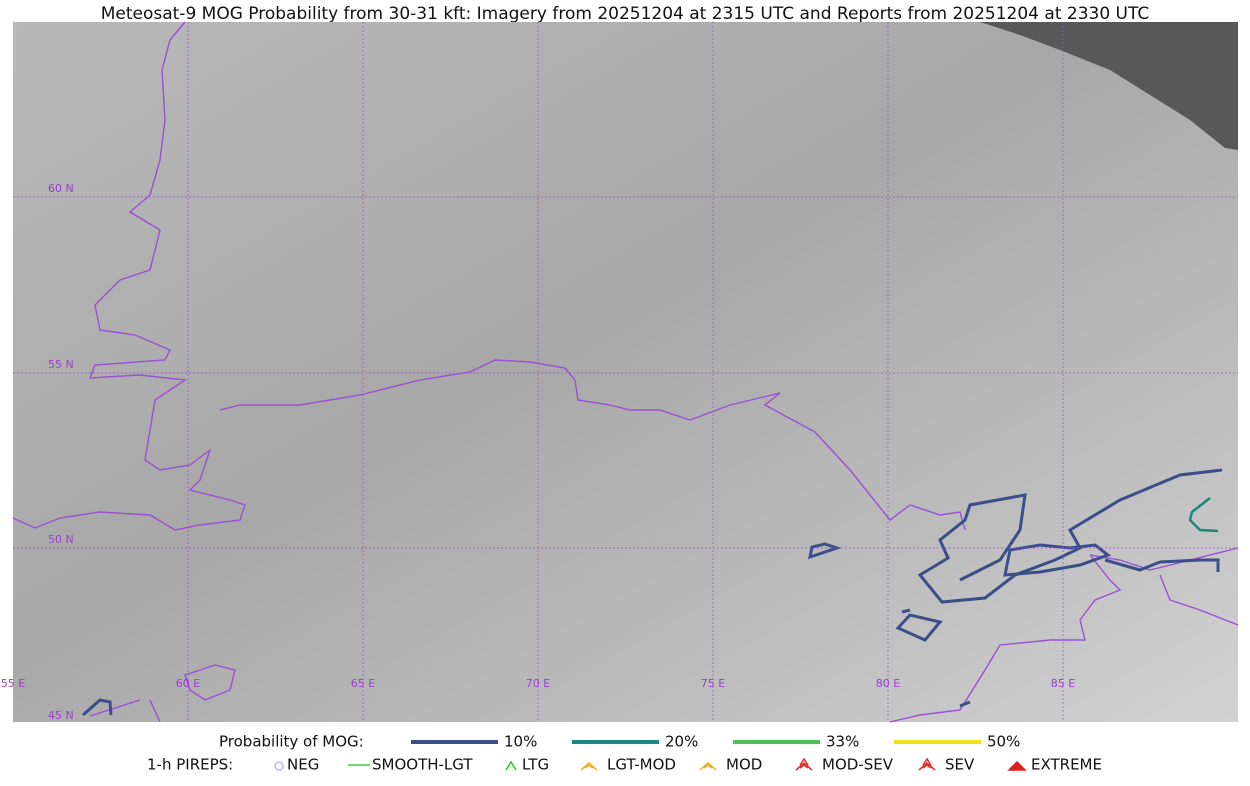  I want to click on legend-heading: Probability of MOG:, so click(291, 742).